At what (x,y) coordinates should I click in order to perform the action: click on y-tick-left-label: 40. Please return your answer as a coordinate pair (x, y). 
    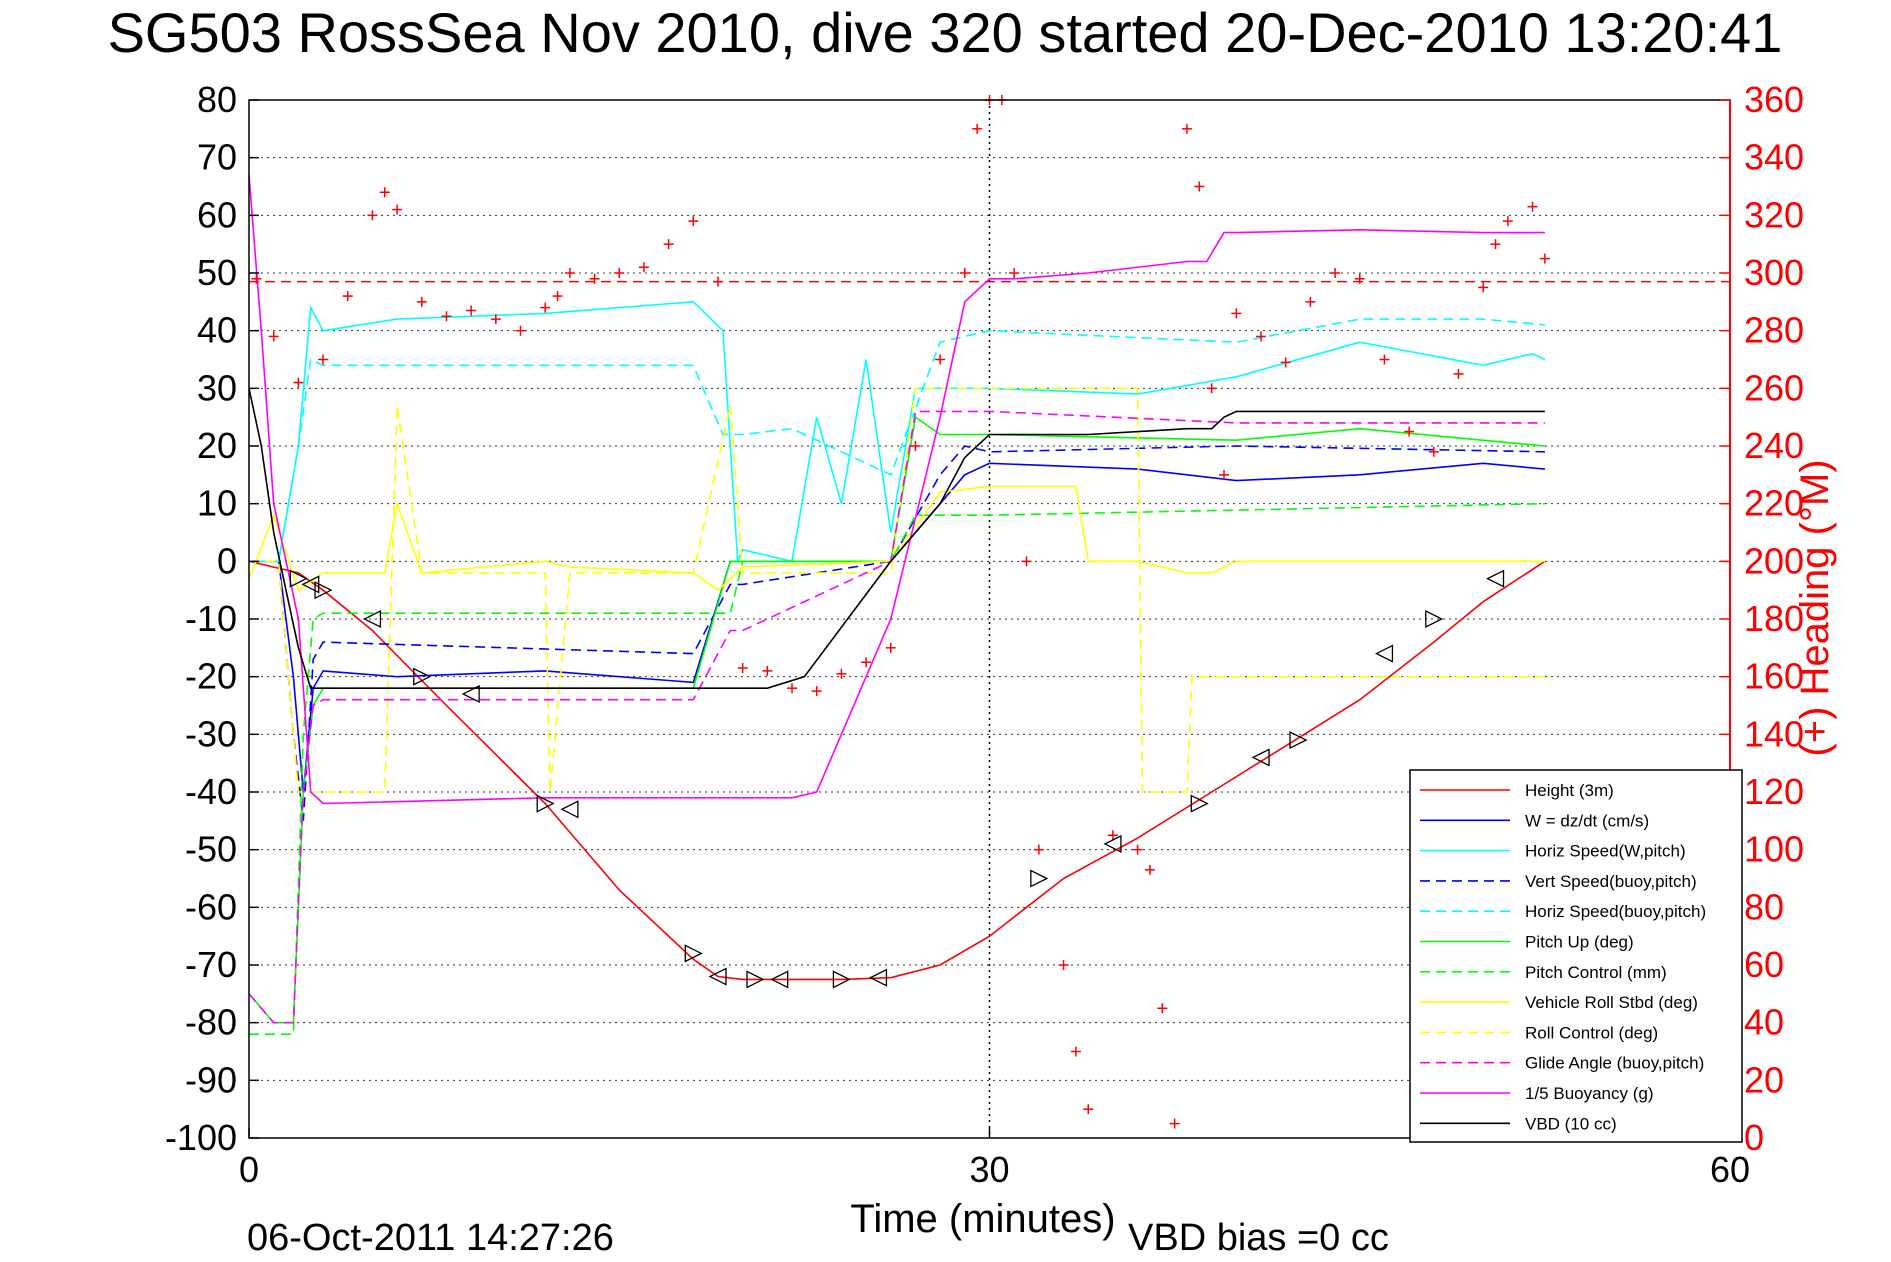
    Looking at the image, I should click on (217, 330).